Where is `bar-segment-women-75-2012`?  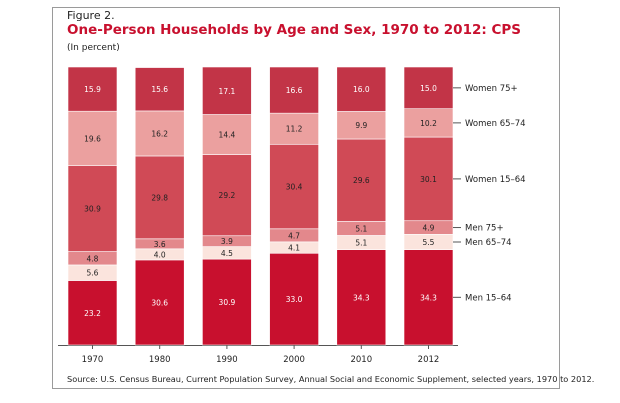 bar-segment-women-75-2012 is located at coordinates (428, 88).